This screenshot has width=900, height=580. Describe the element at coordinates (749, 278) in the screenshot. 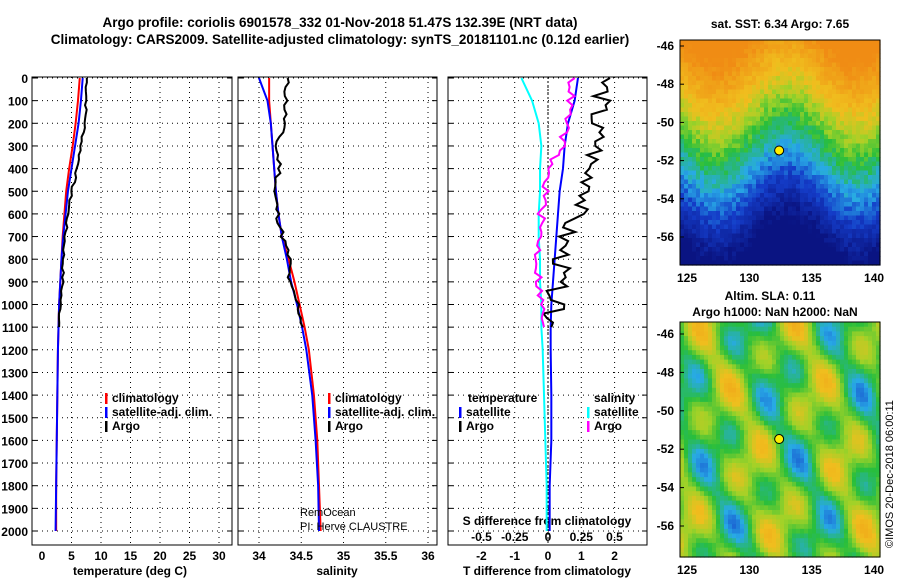

I see `sst-map-x-tick: 130` at that location.